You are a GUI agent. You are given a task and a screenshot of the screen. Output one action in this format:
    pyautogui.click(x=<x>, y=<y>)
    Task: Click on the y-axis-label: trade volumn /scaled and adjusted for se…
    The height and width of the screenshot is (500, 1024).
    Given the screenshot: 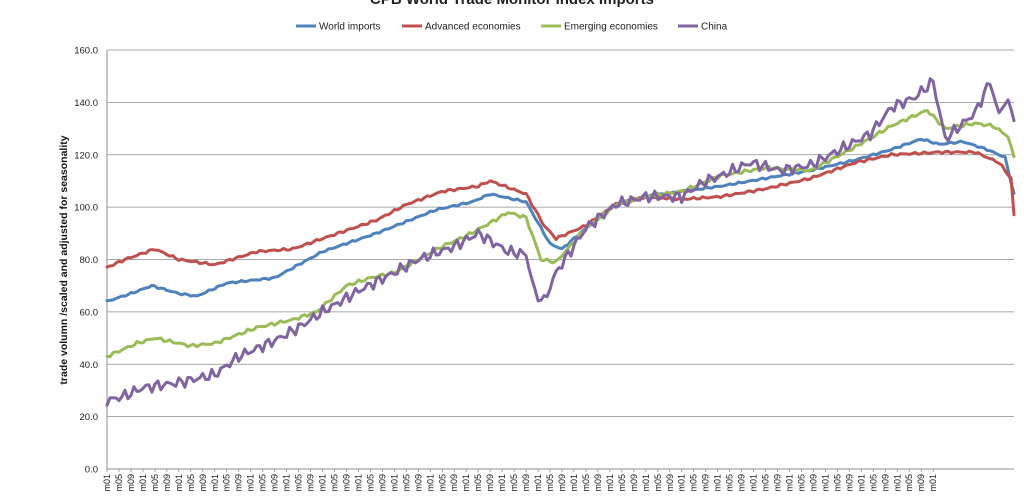 What is the action you would take?
    pyautogui.click(x=64, y=259)
    